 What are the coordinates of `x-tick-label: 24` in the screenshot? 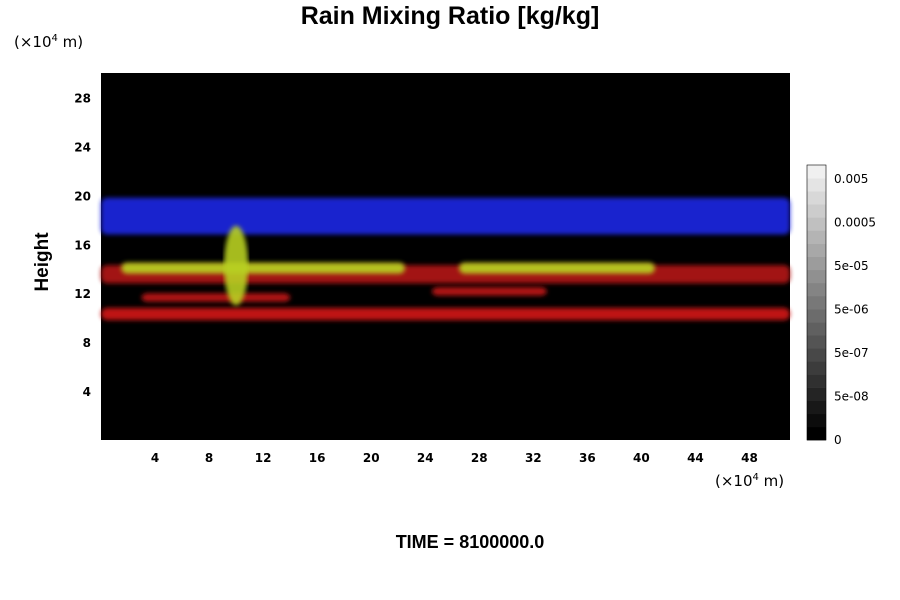 It's located at (425, 458).